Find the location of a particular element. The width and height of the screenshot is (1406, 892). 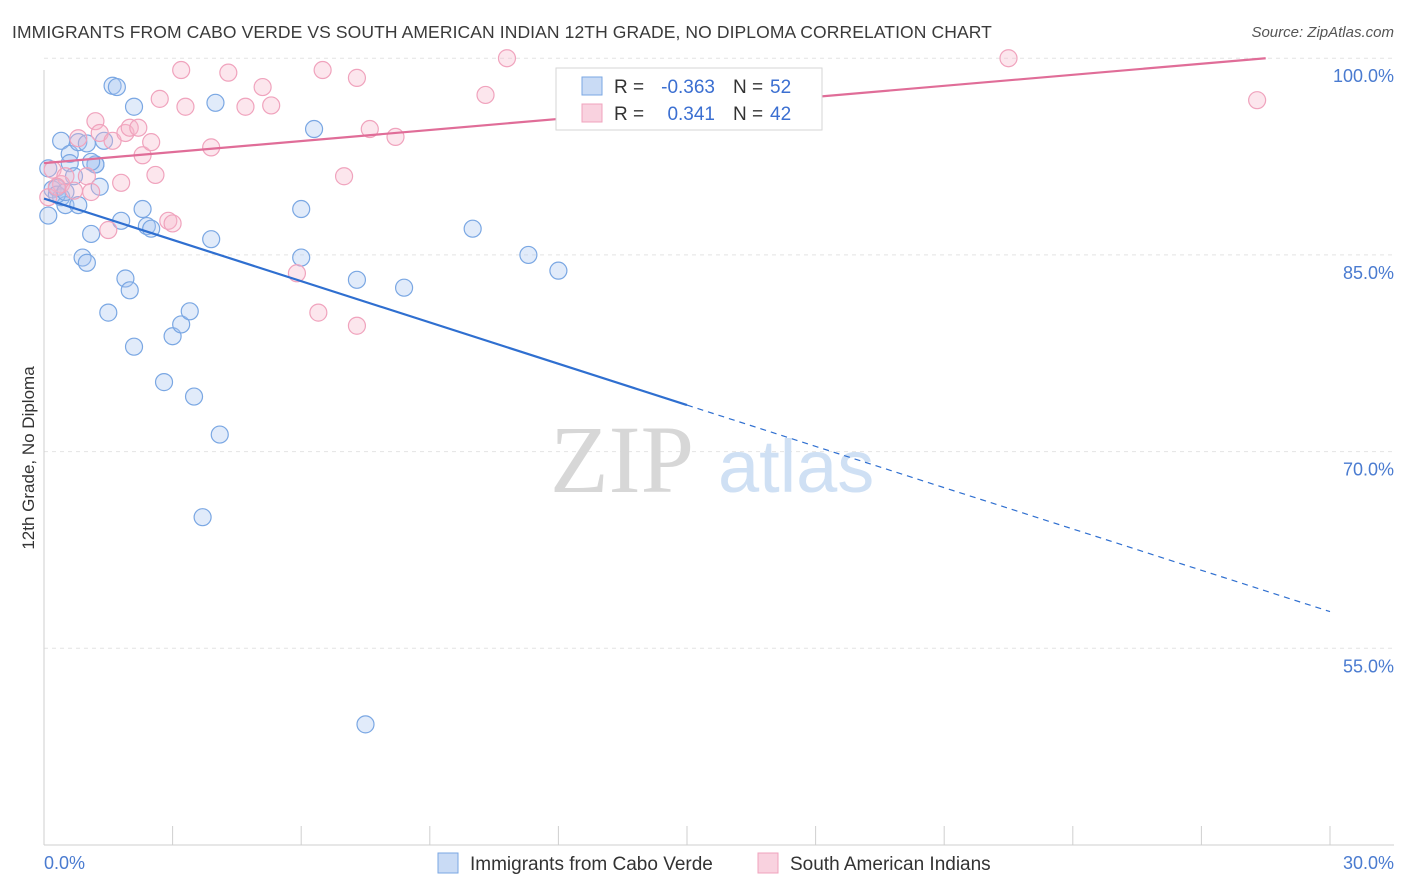

watermark-zip: ZIP is located at coordinates (622, 459).